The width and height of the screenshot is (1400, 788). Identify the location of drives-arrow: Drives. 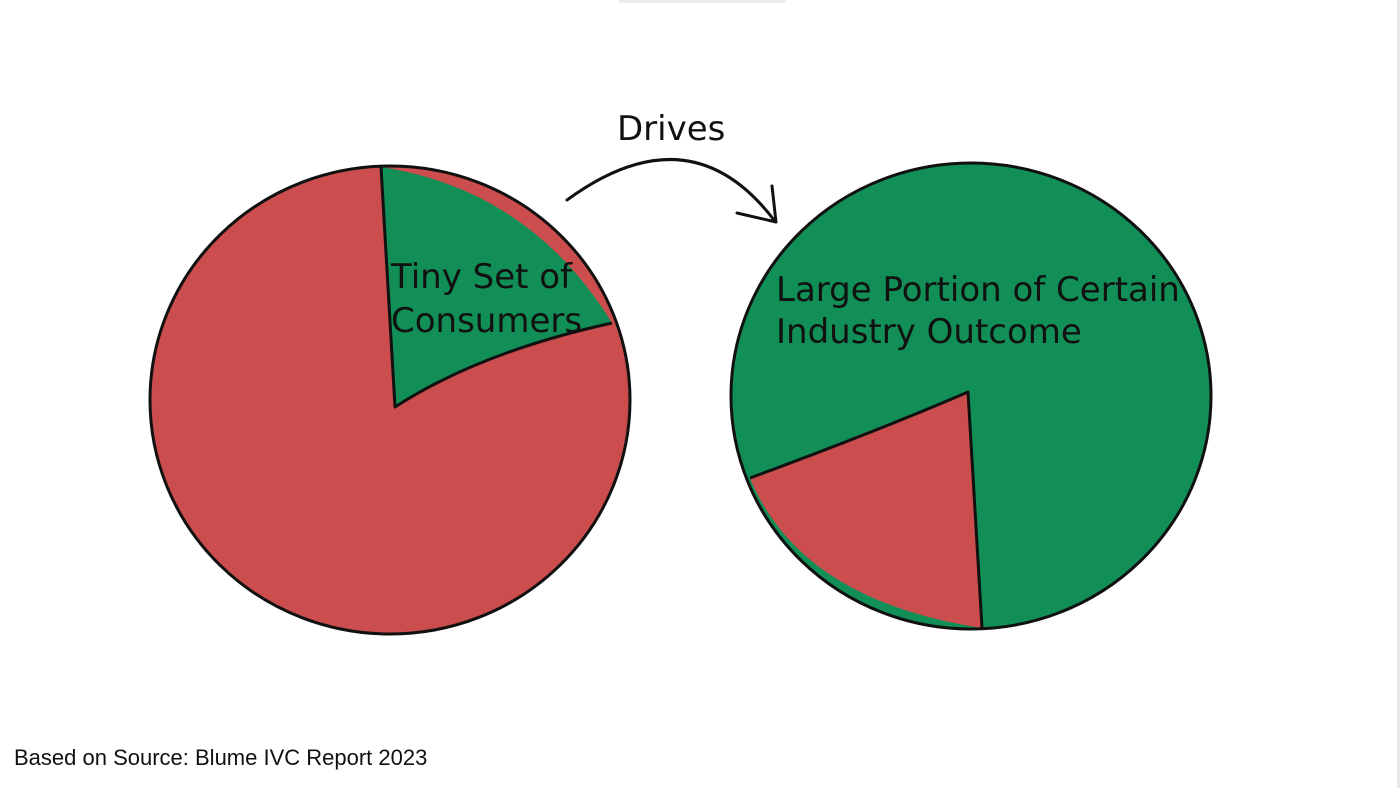
(671, 166).